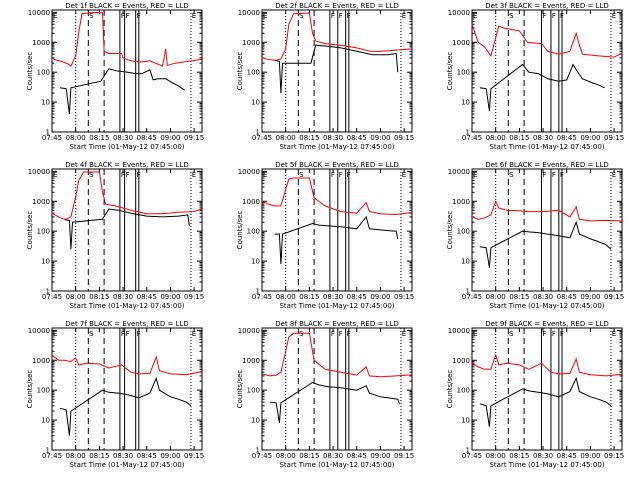  What do you see at coordinates (126, 165) in the screenshot?
I see `panel-title: Det 4f BLACK = Events, RED = LLD` at bounding box center [126, 165].